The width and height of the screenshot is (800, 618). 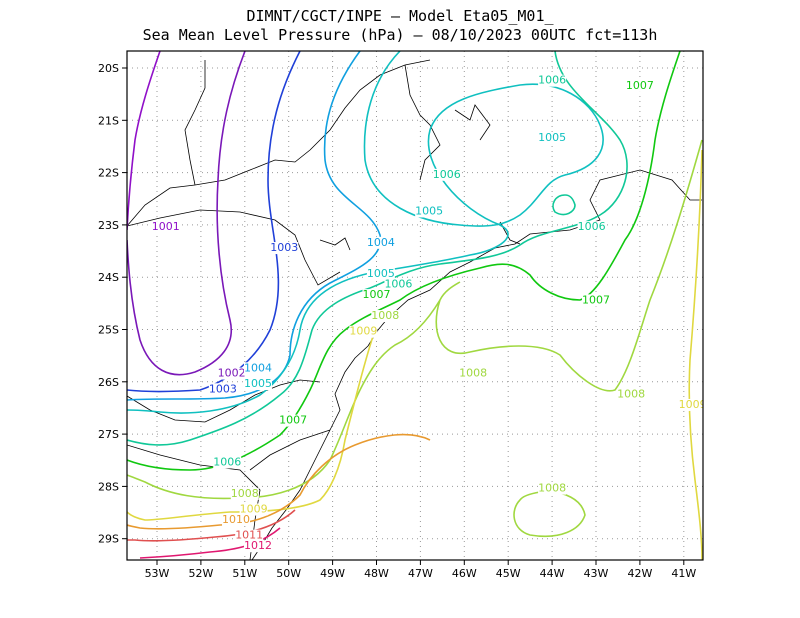 I want to click on lat-tick-label: 28S, so click(x=108, y=486).